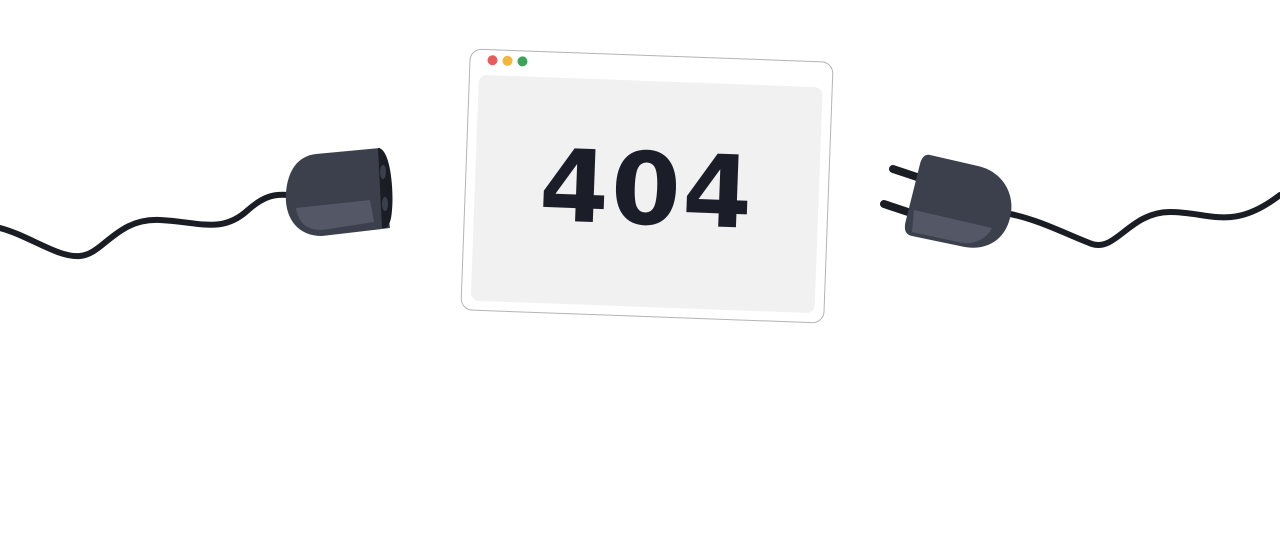 Image resolution: width=1280 pixels, height=555 pixels. What do you see at coordinates (1143, 220) in the screenshot?
I see `right-cable` at bounding box center [1143, 220].